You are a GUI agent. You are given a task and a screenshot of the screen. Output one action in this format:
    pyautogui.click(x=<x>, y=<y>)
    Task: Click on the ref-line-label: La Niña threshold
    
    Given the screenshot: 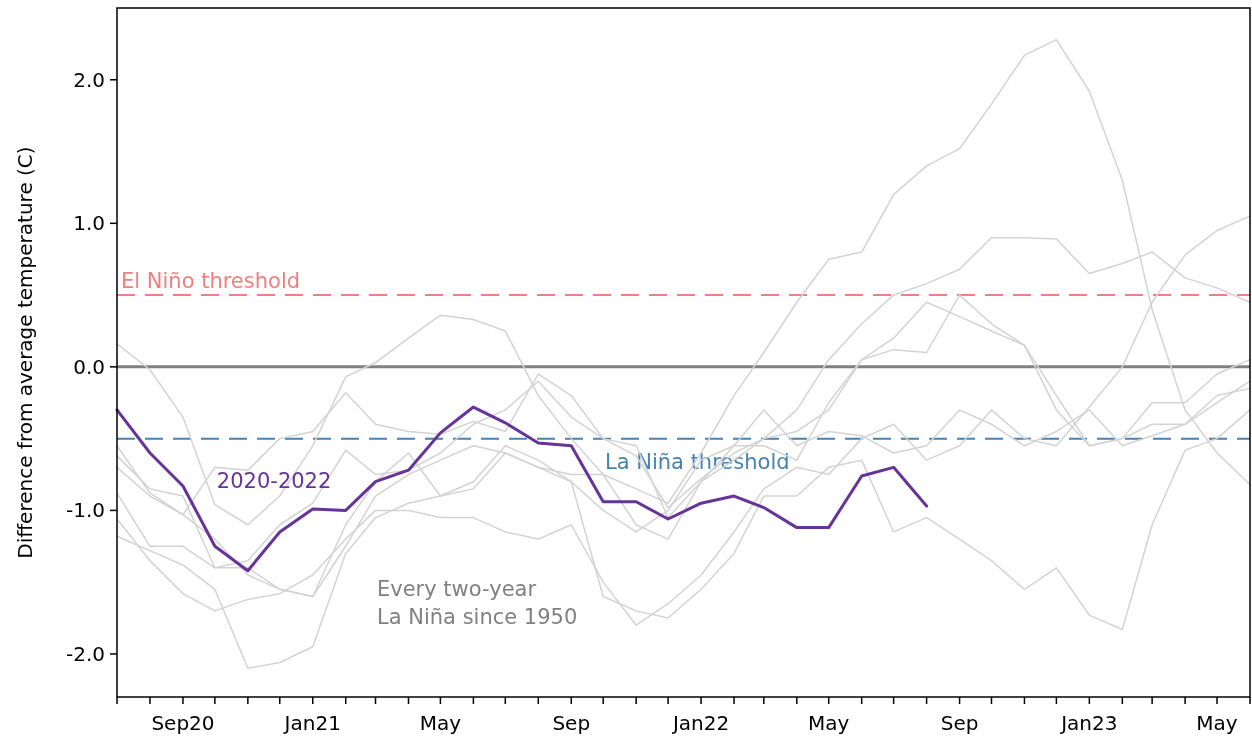 What is the action you would take?
    pyautogui.click(x=697, y=461)
    